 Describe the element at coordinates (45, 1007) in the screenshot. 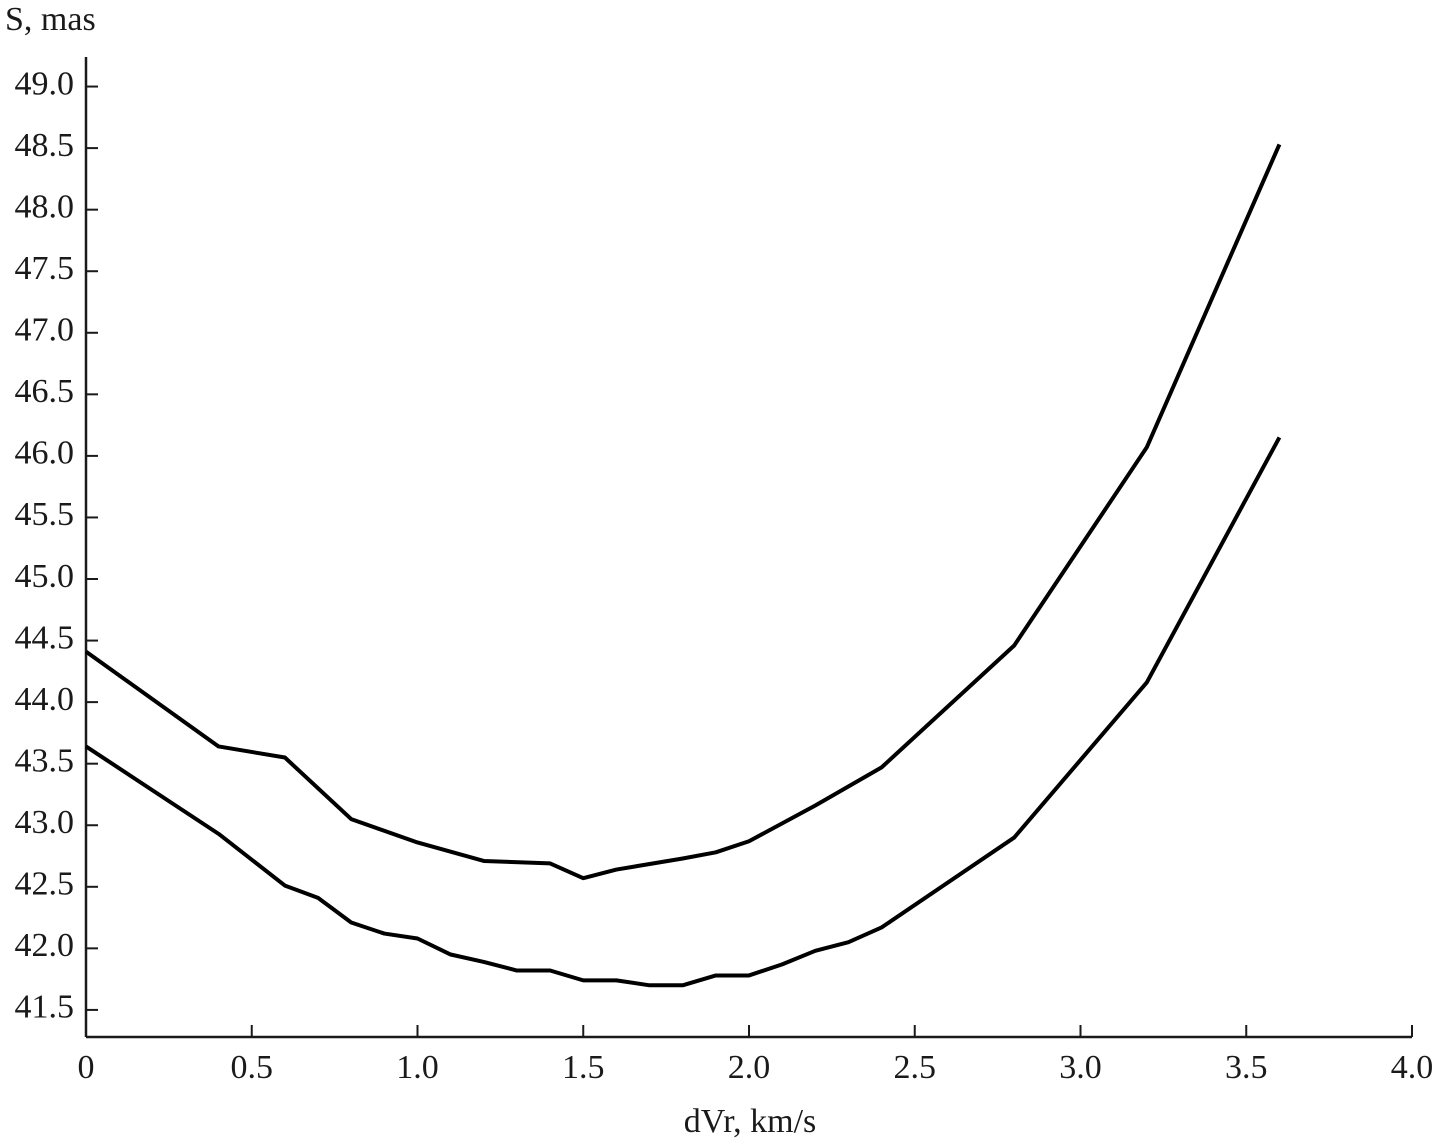

I see `y-tick-label: 41.5` at that location.